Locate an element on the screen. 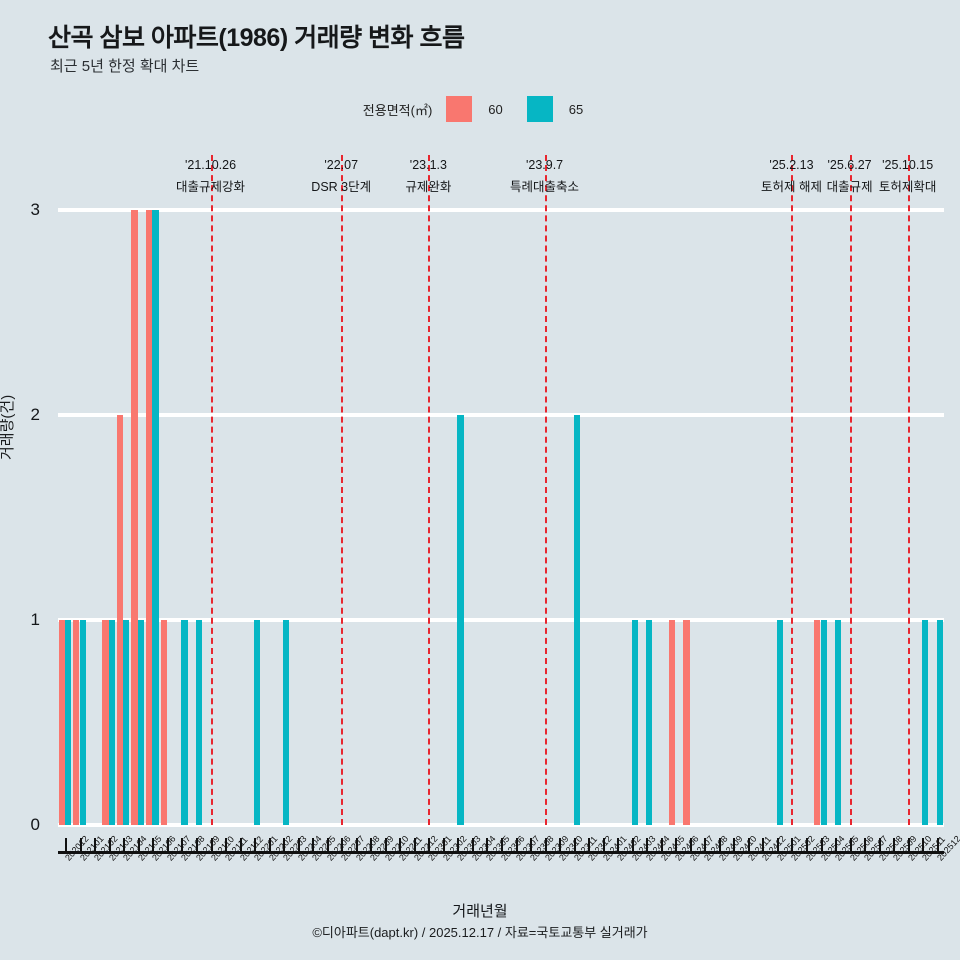  annotation-text: DSR 3단계 is located at coordinates (341, 187).